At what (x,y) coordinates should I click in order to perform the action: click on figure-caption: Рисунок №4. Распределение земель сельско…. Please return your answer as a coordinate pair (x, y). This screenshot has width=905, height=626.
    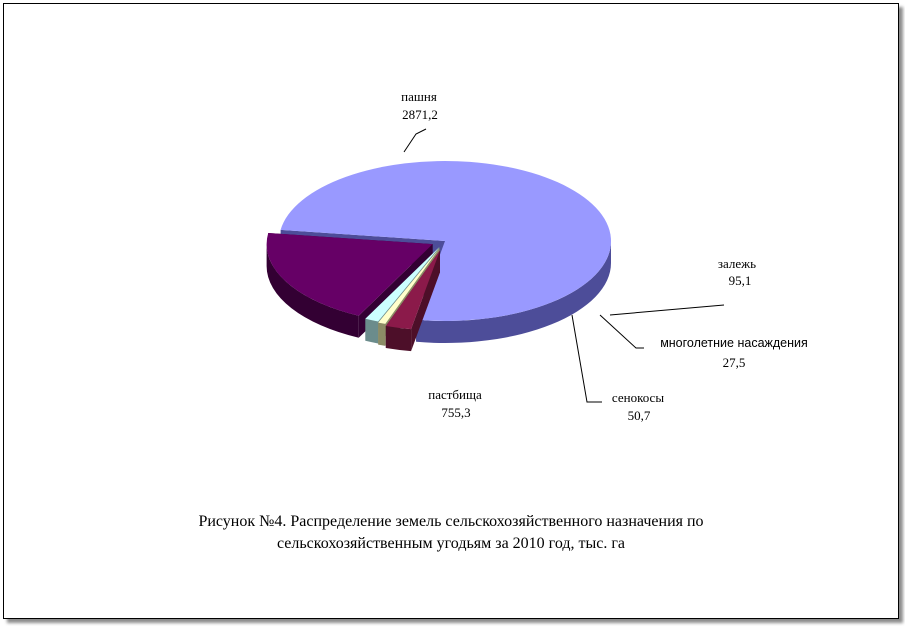
    Looking at the image, I should click on (451, 533).